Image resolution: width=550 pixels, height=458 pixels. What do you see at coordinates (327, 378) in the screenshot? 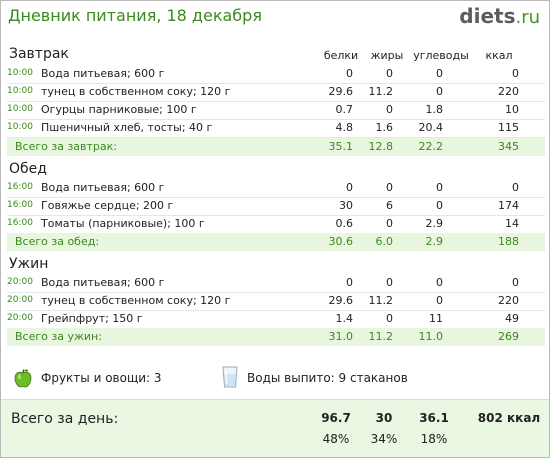
I see `water-drunk-count: Воды выпито: 9 стаканов` at bounding box center [327, 378].